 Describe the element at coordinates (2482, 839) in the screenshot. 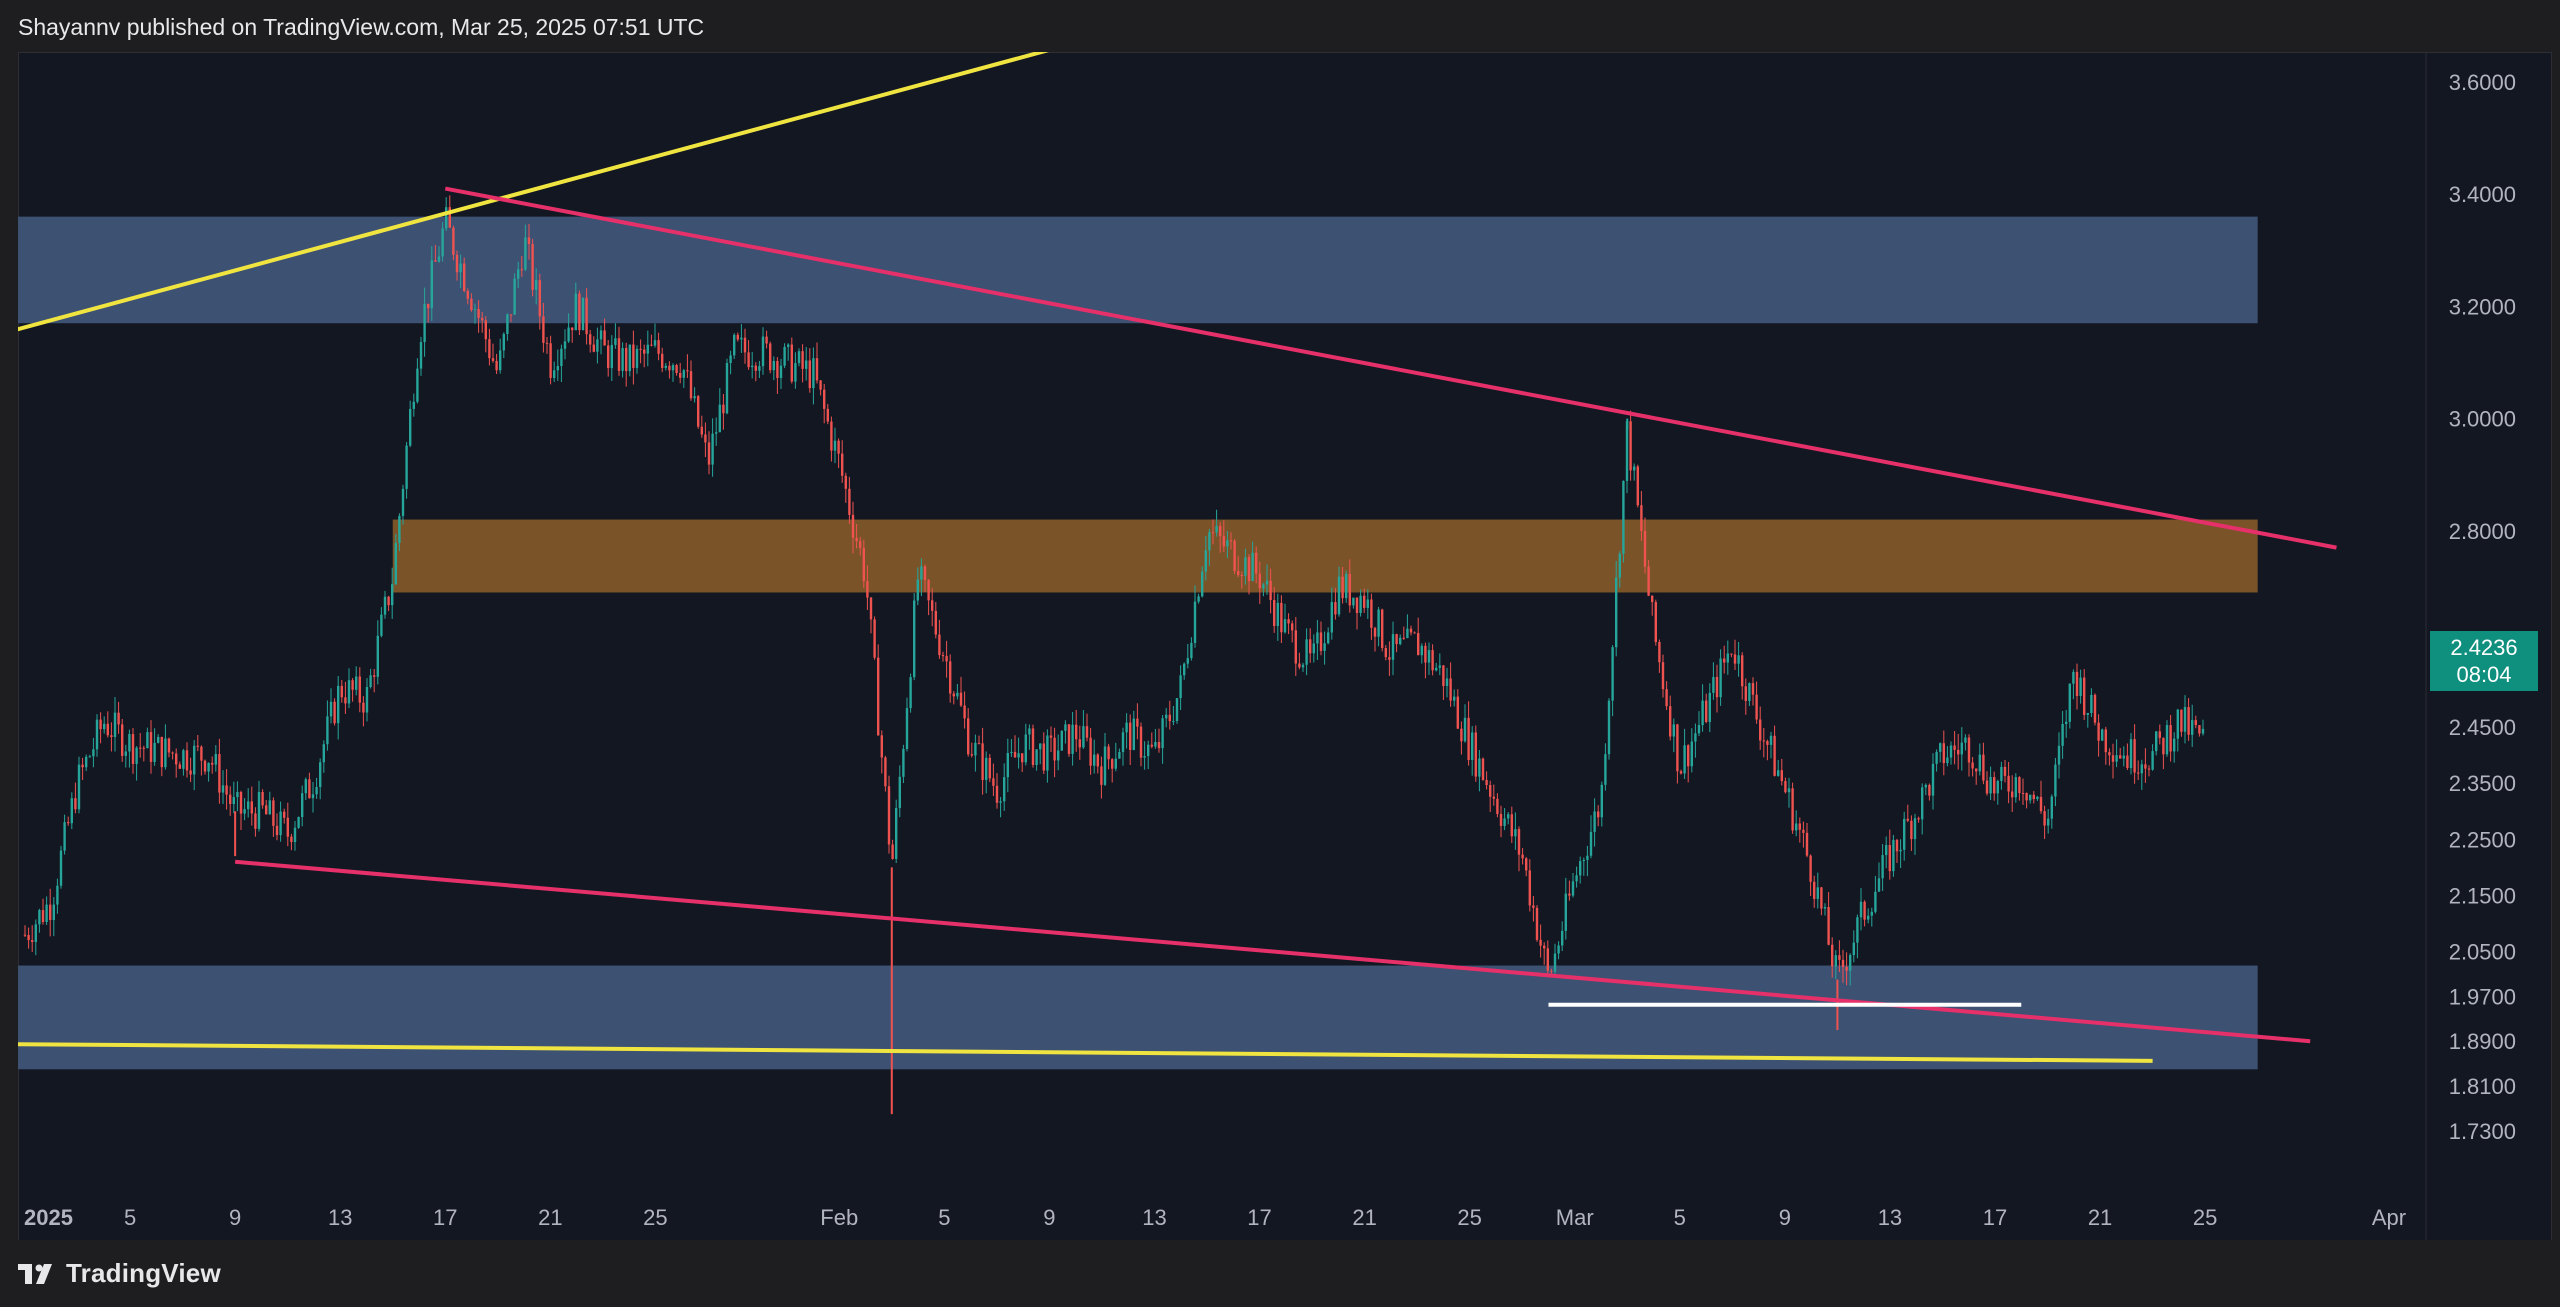

I see `y-tick-label: 2.2500` at that location.